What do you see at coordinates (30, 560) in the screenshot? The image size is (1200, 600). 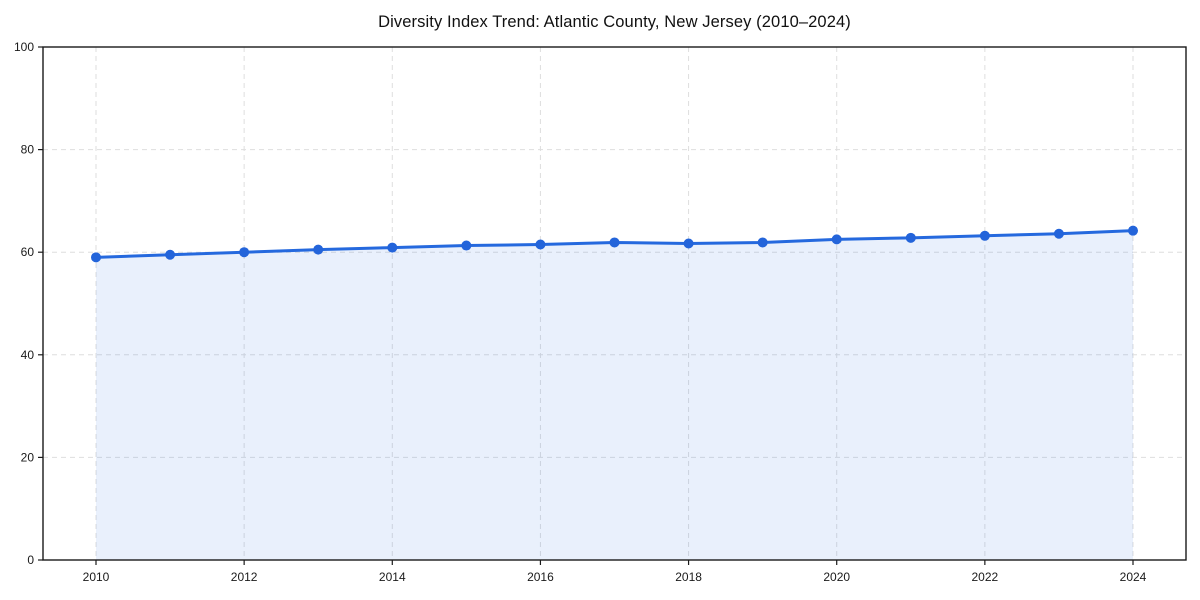 I see `y-tick-label: 0` at bounding box center [30, 560].